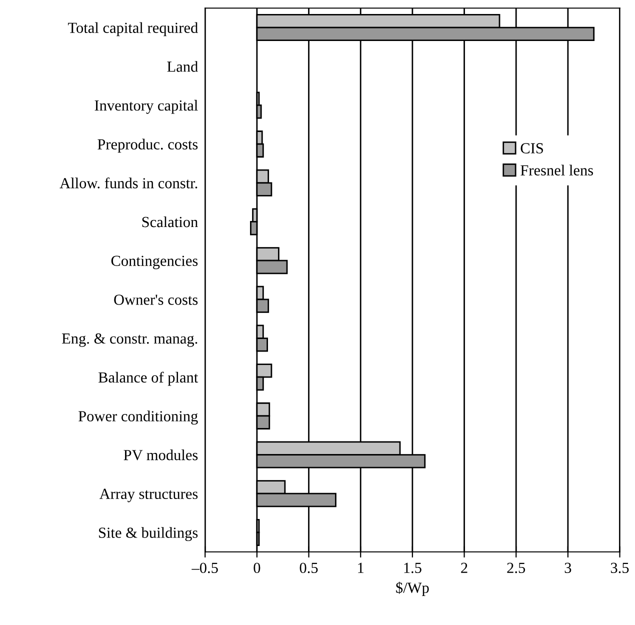 Image resolution: width=635 pixels, height=625 pixels. What do you see at coordinates (156, 299) in the screenshot?
I see `y-tick-label: Owner's costs` at bounding box center [156, 299].